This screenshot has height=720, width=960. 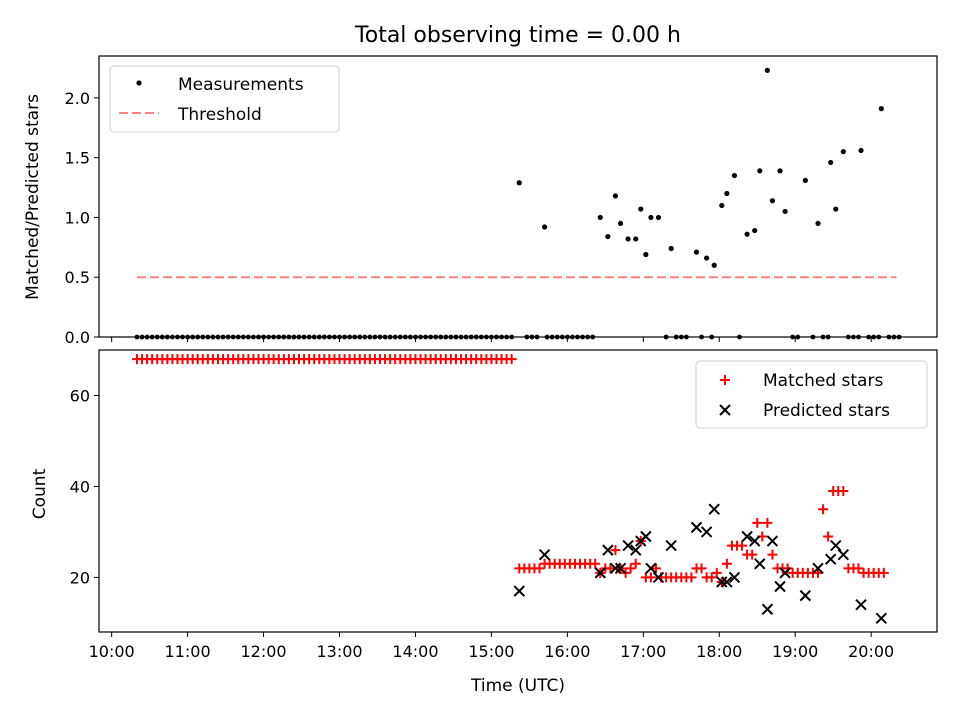 I want to click on legend-matched-label: Matched stars, so click(x=823, y=381).